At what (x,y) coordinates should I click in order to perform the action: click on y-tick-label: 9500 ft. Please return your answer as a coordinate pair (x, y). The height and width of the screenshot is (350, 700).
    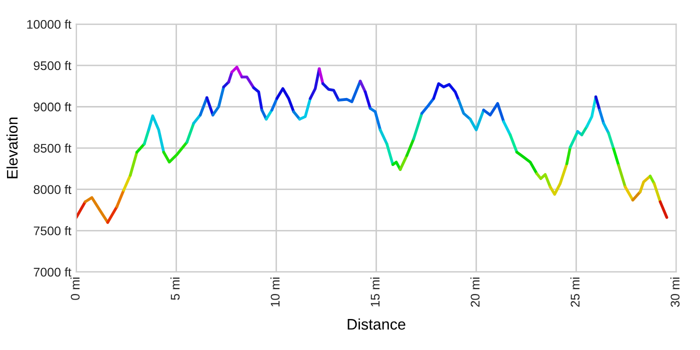
    Looking at the image, I should click on (53, 65).